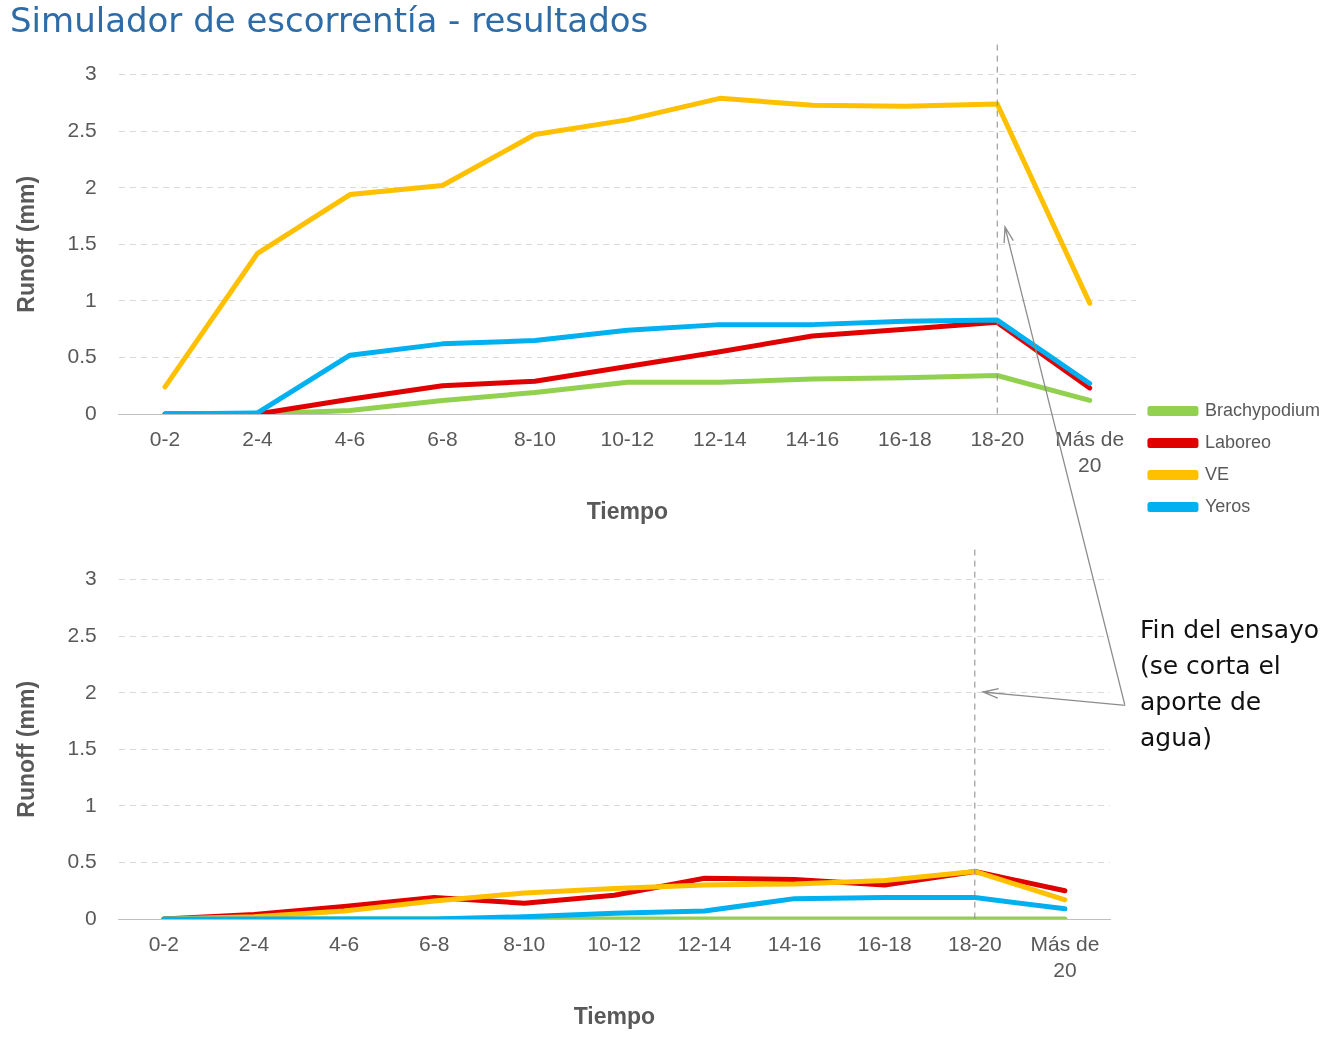 This screenshot has width=1340, height=1038. I want to click on legend-label: Brachypodium, so click(1262, 409).